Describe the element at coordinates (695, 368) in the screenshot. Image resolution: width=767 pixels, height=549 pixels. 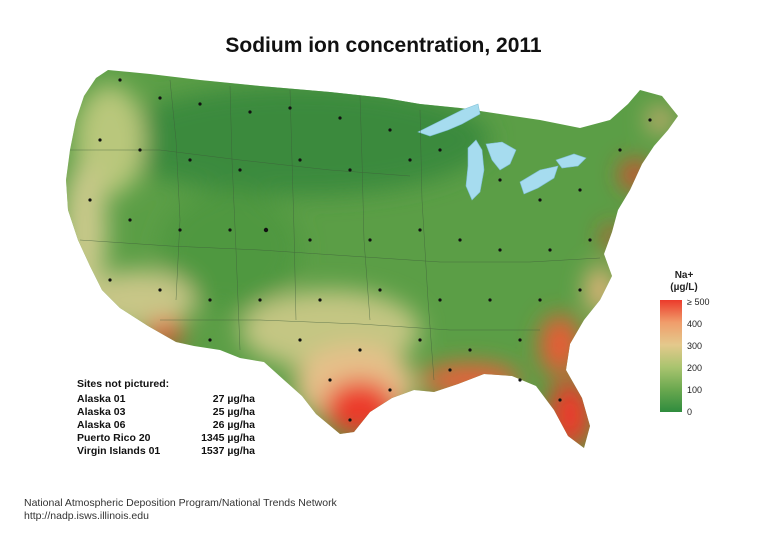
I see `legend-tick-200: 200` at that location.